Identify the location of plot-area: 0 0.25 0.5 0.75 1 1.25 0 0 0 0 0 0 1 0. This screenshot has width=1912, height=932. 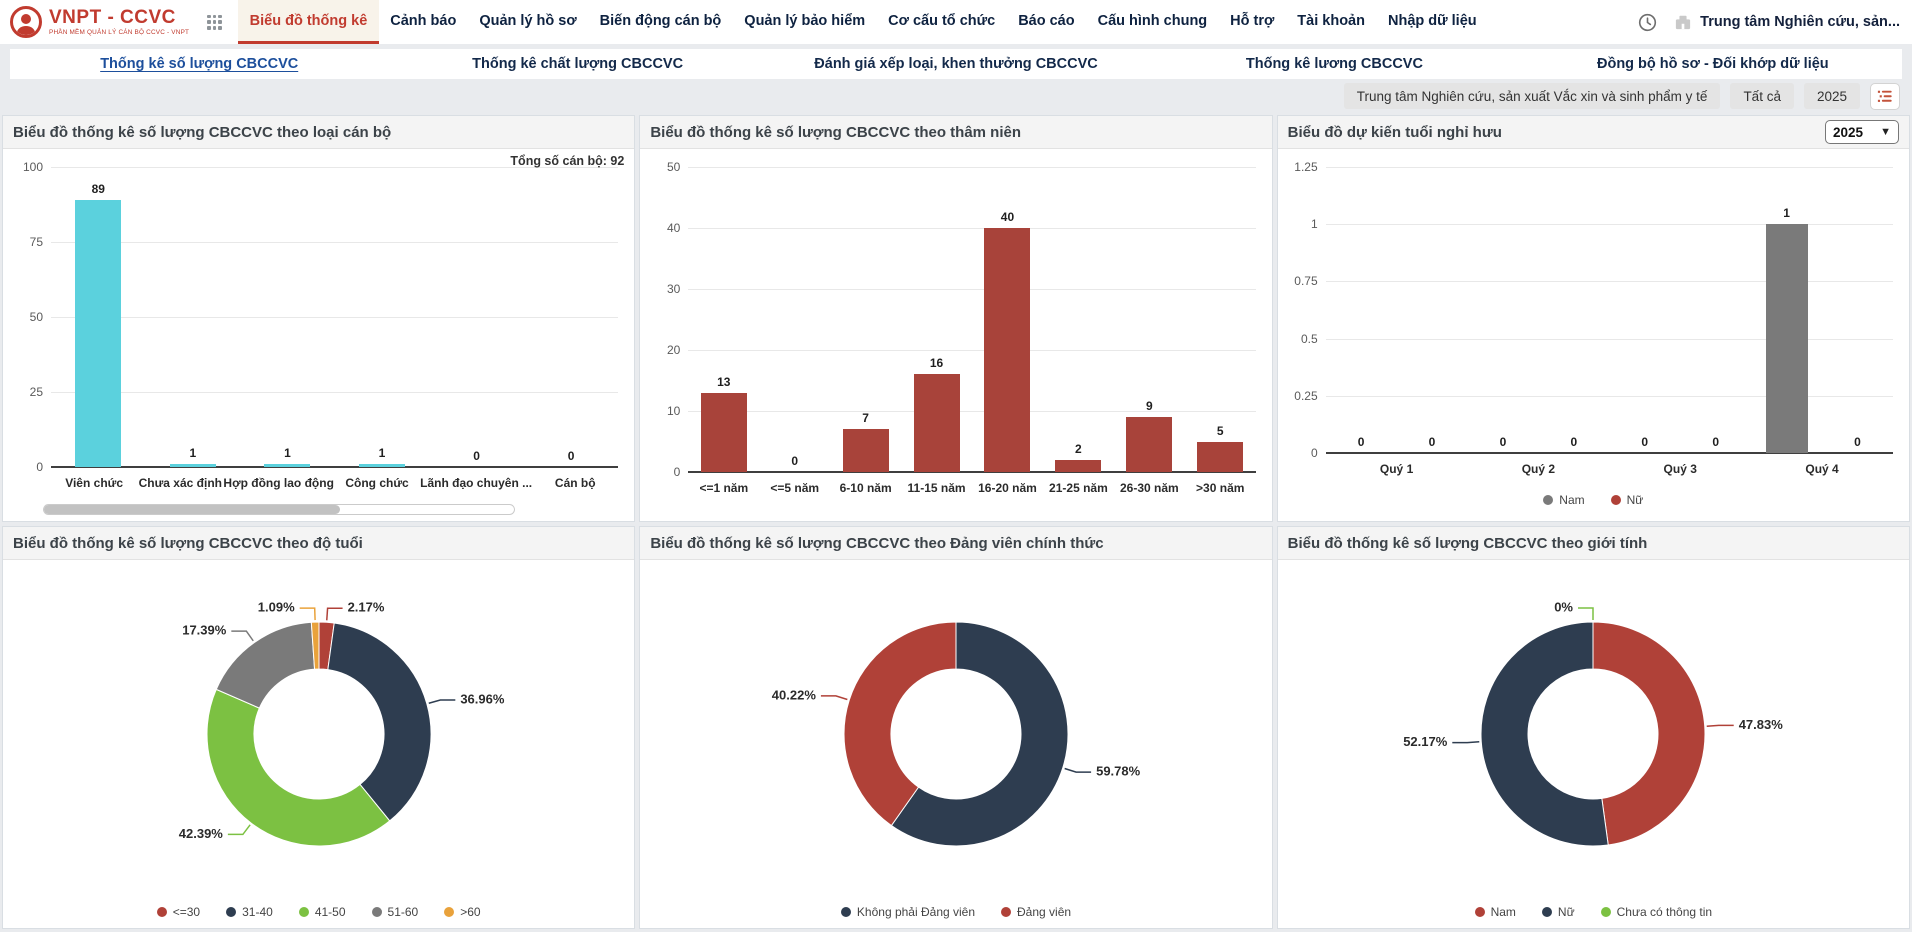
(1593, 310).